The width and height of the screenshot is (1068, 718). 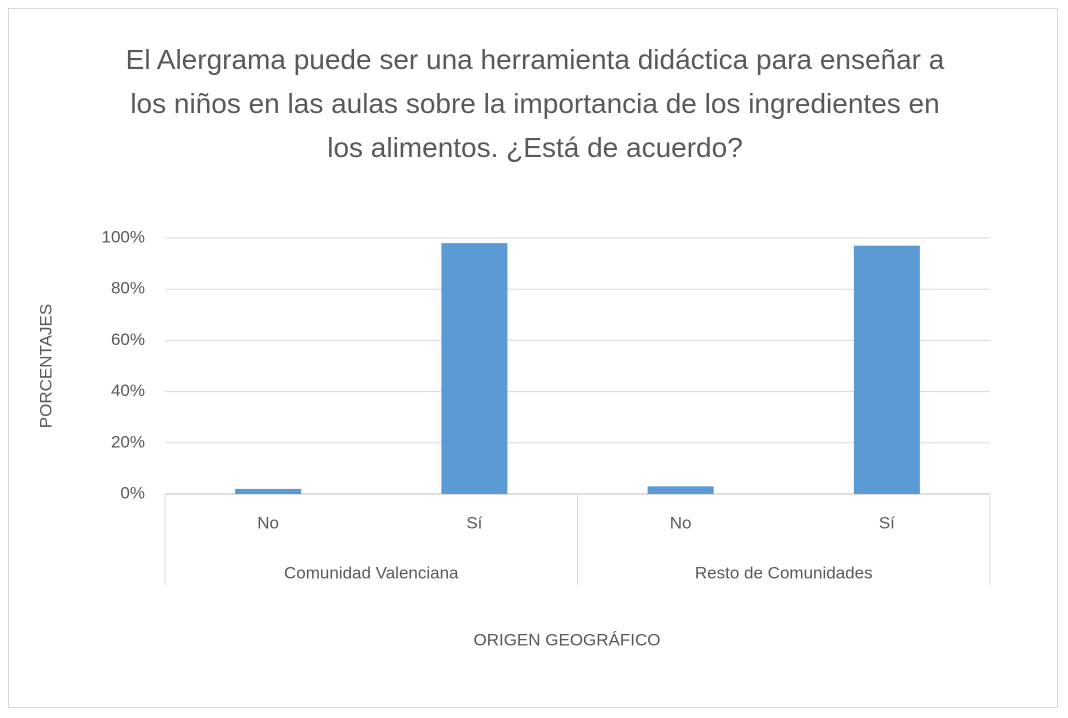 What do you see at coordinates (784, 572) in the screenshot?
I see `group-label: Resto de Comunidades` at bounding box center [784, 572].